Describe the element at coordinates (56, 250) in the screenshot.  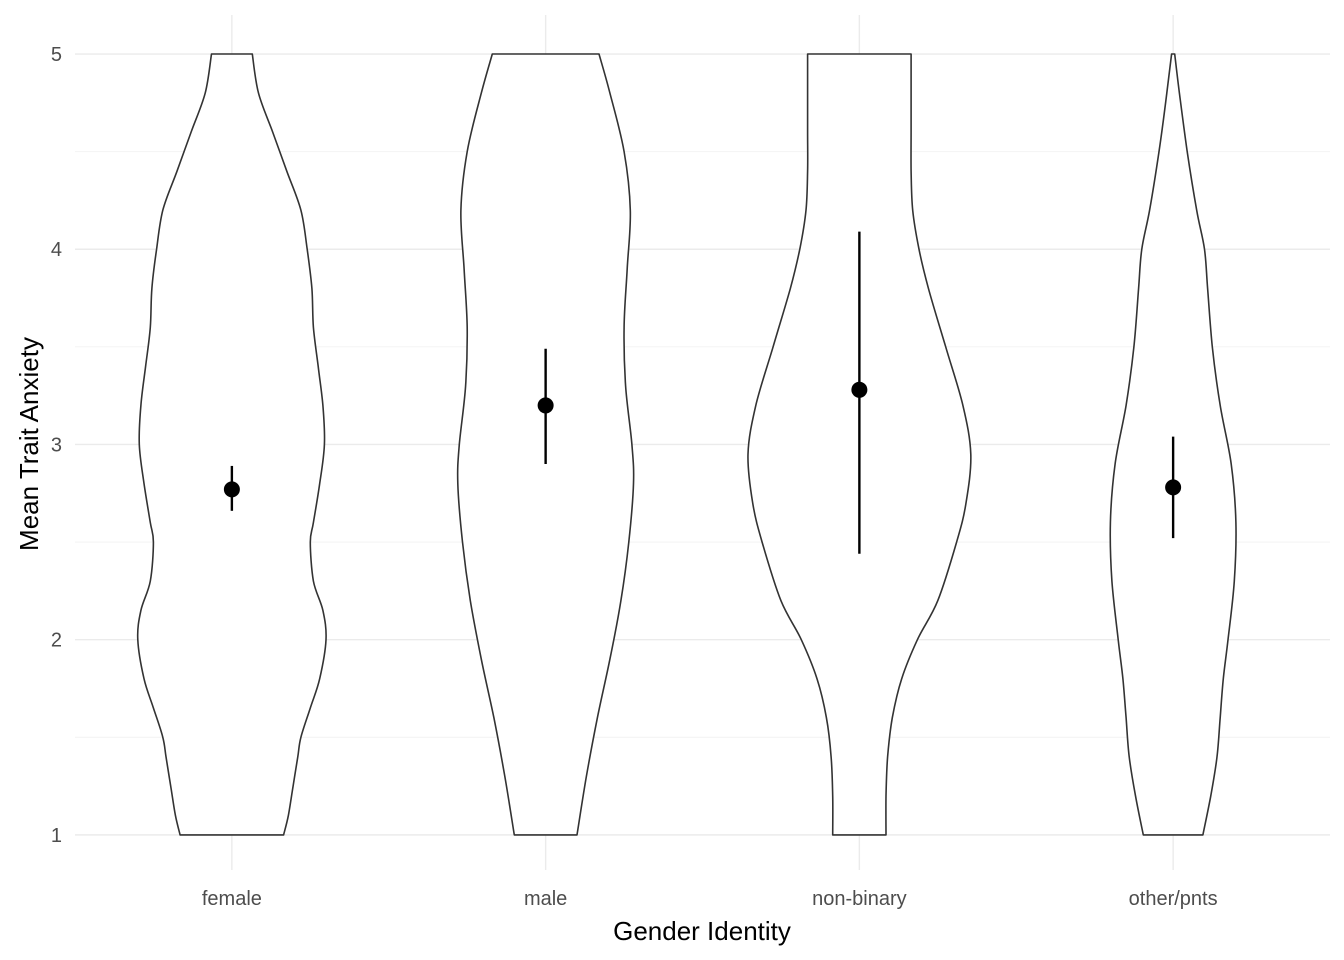
I see `y-tick-label: 4` at that location.